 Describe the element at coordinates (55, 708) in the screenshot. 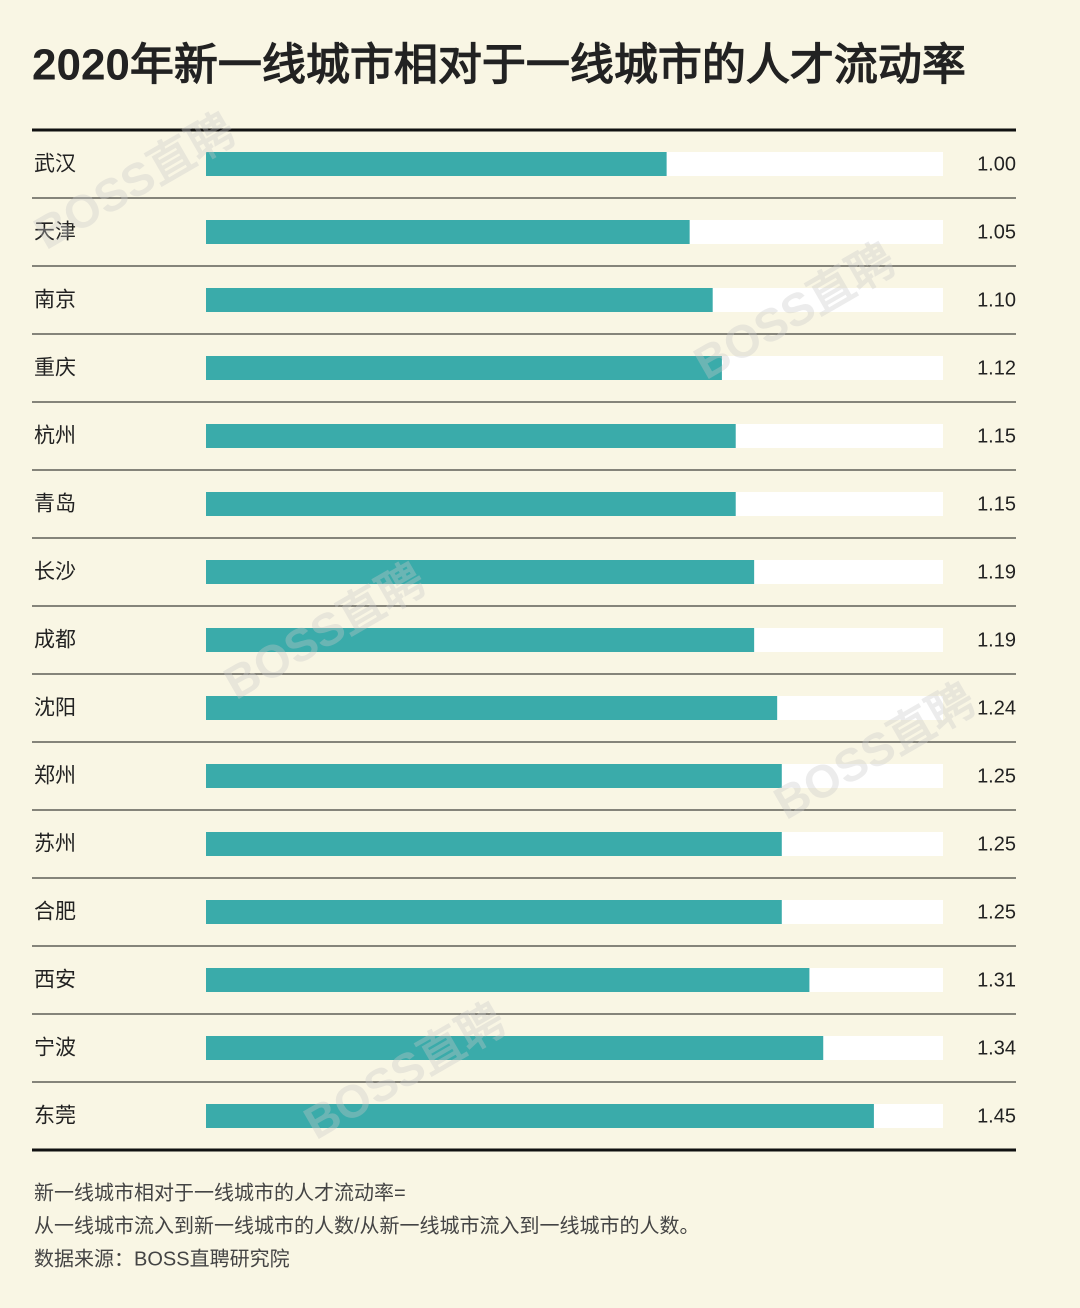

I see `category-label: 沈阳` at that location.